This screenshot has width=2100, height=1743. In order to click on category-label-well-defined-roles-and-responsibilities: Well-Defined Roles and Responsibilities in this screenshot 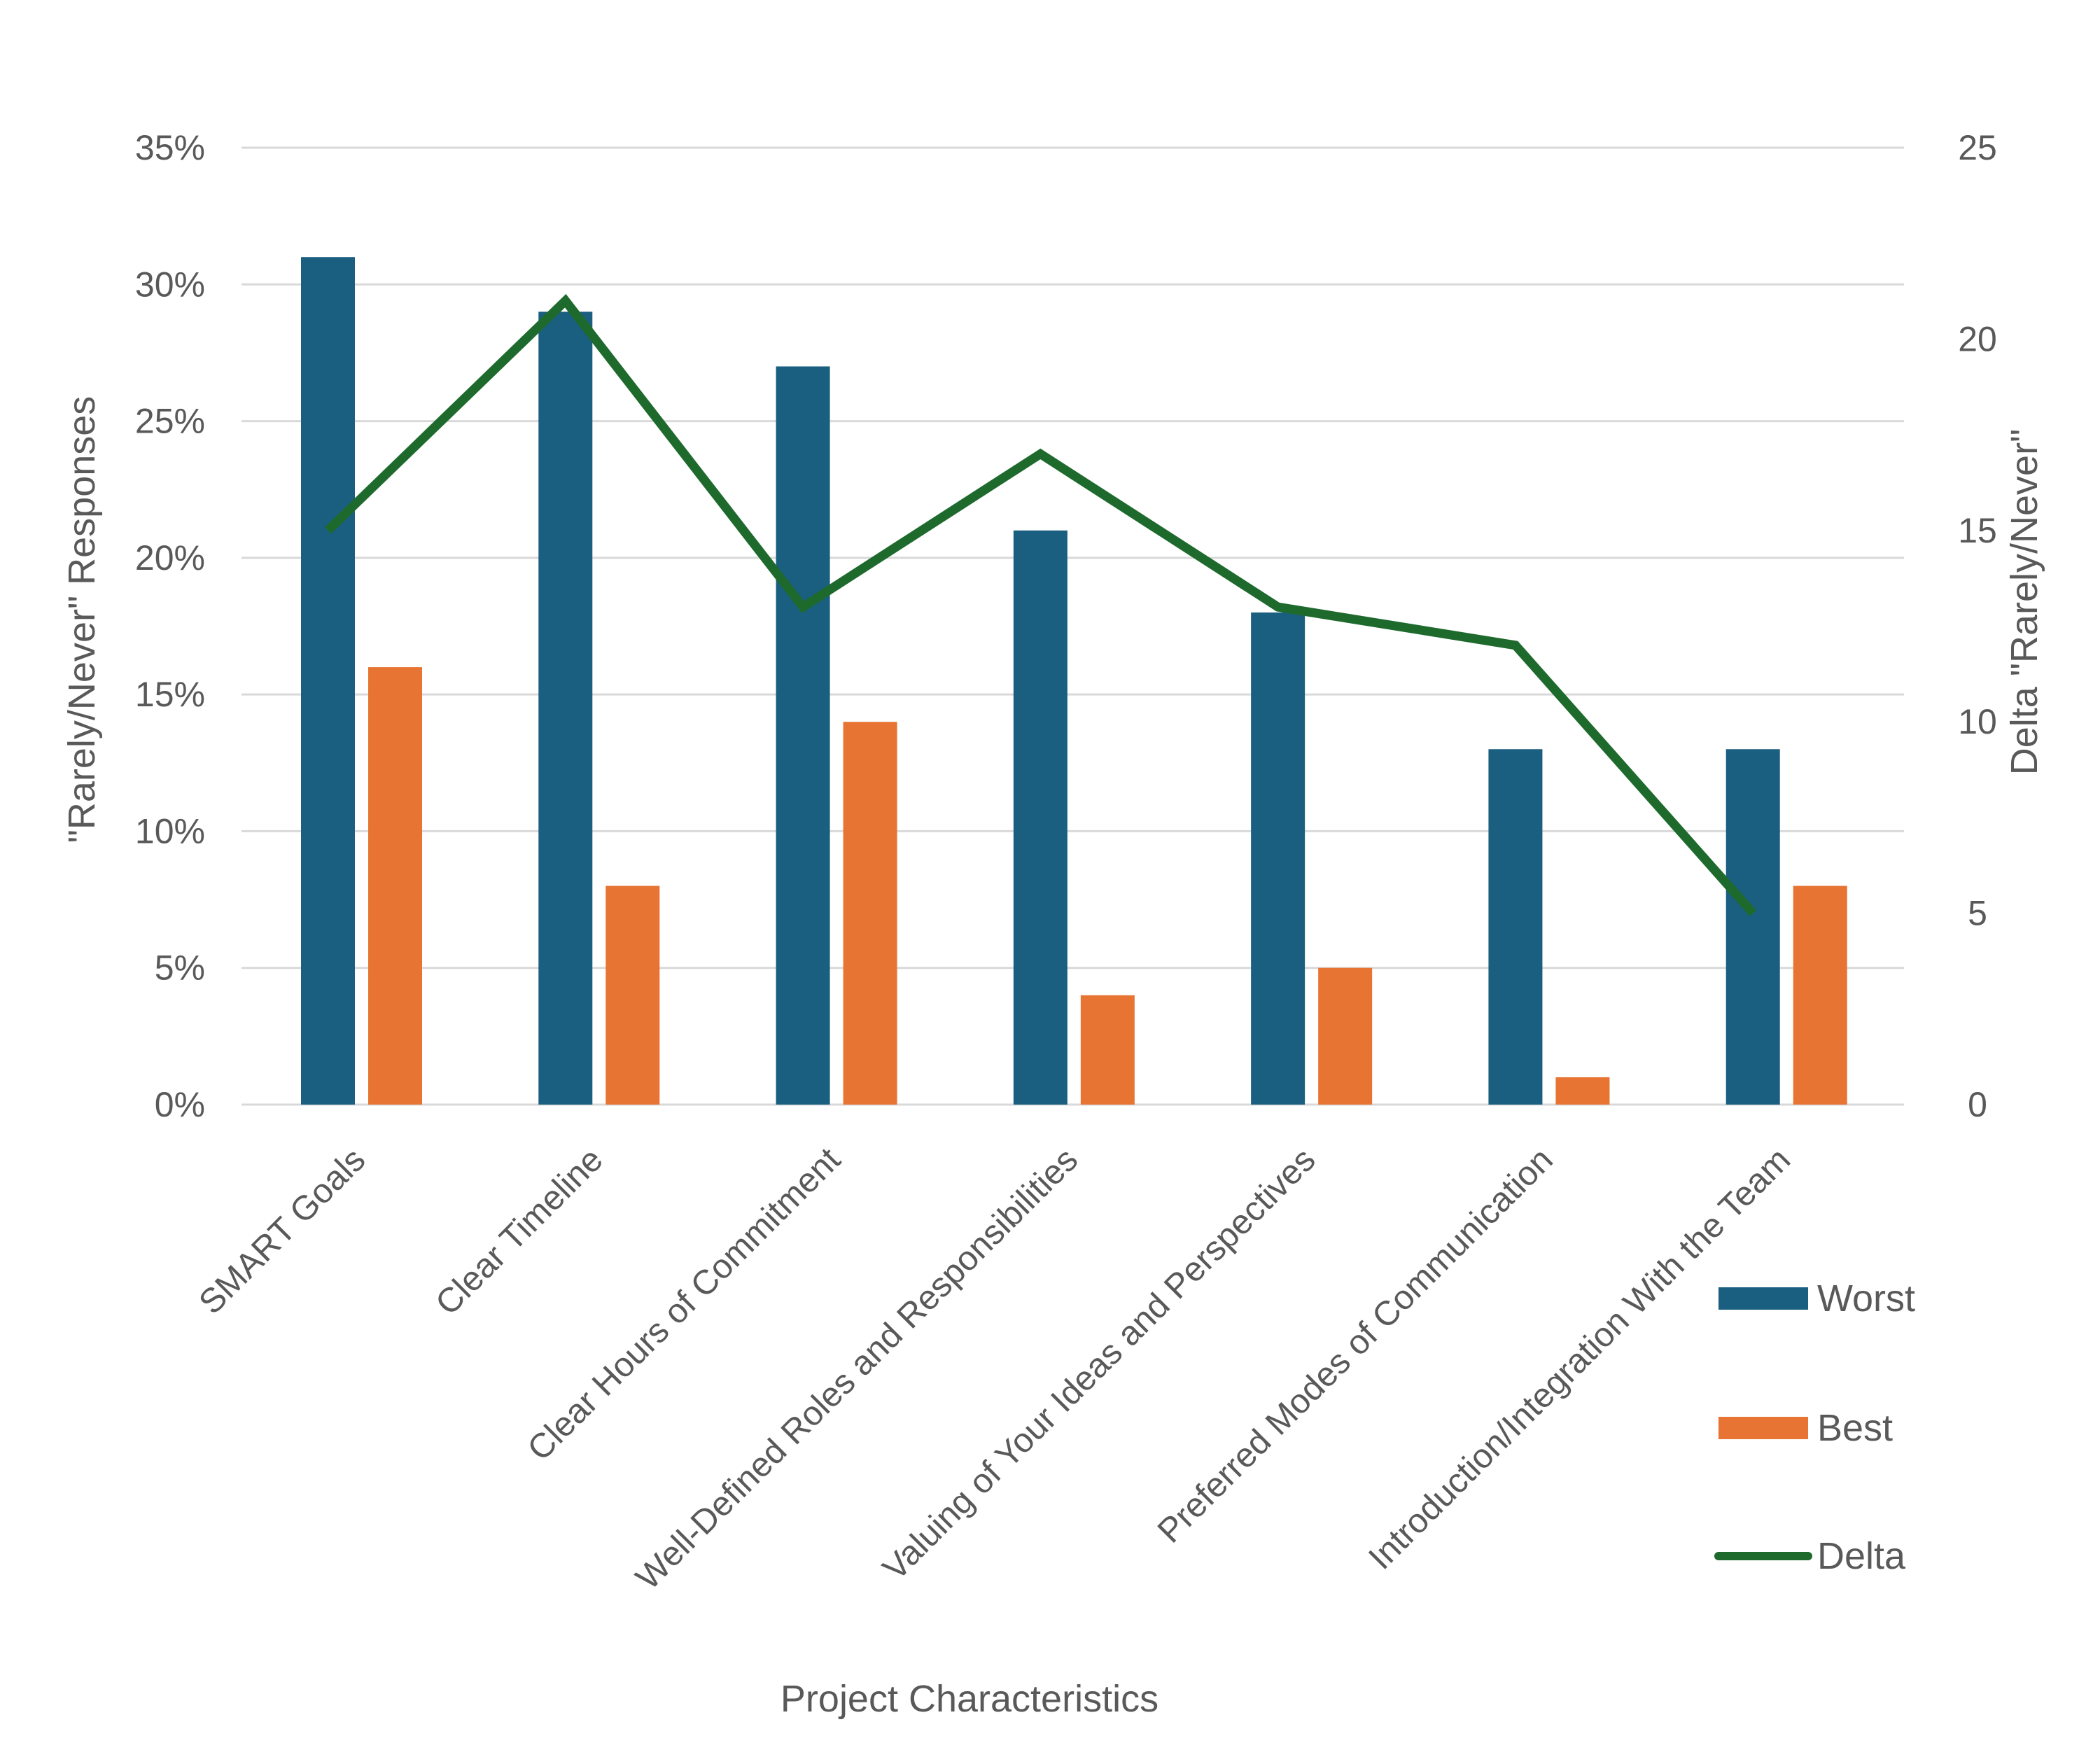, I will do `click(857, 1369)`.